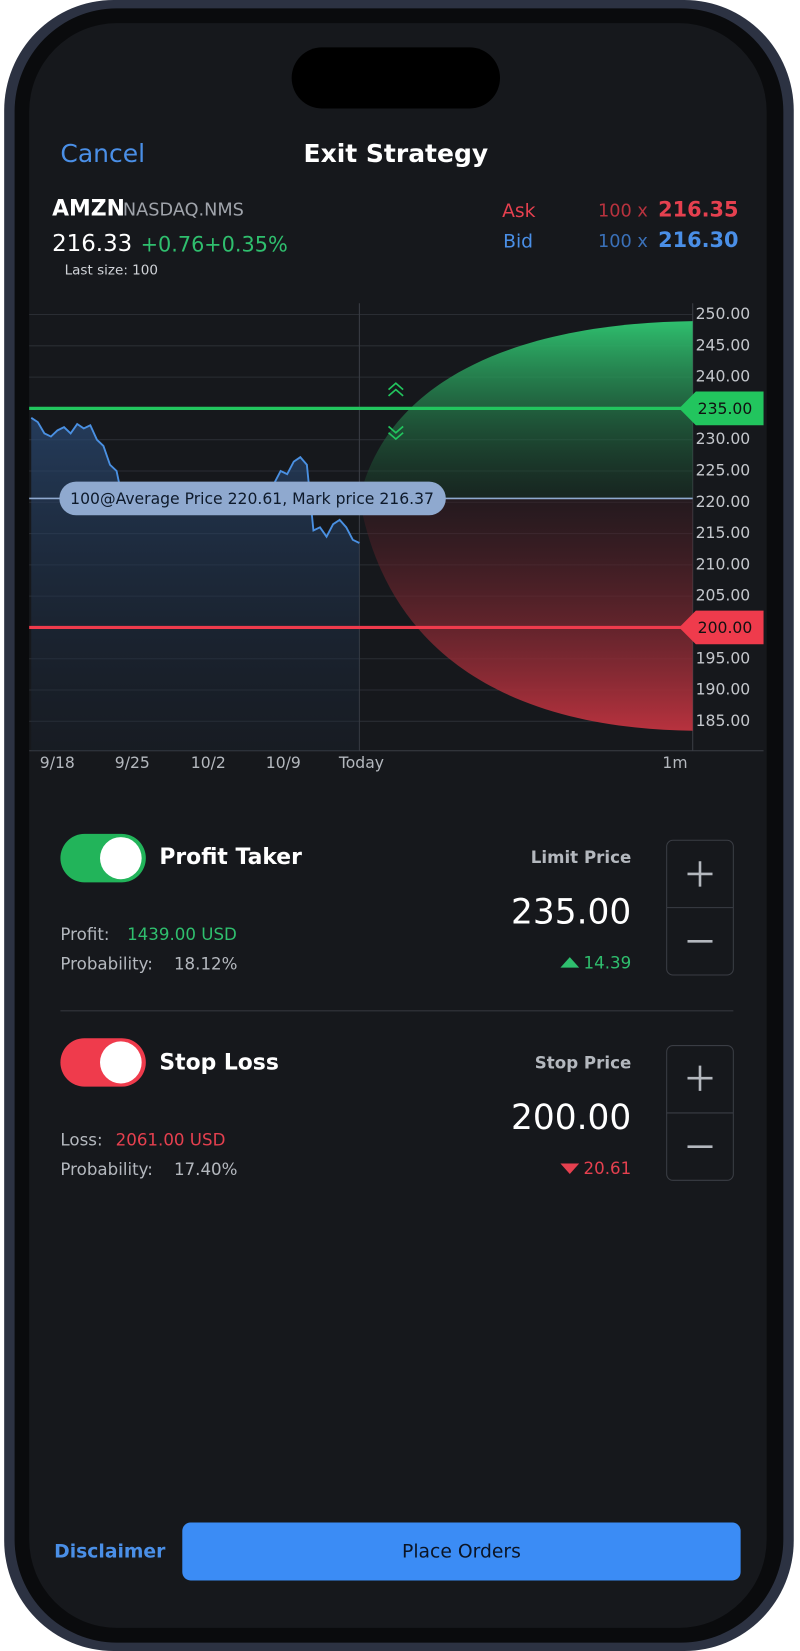  Describe the element at coordinates (230, 857) in the screenshot. I see `section-title: Profit Taker` at that location.